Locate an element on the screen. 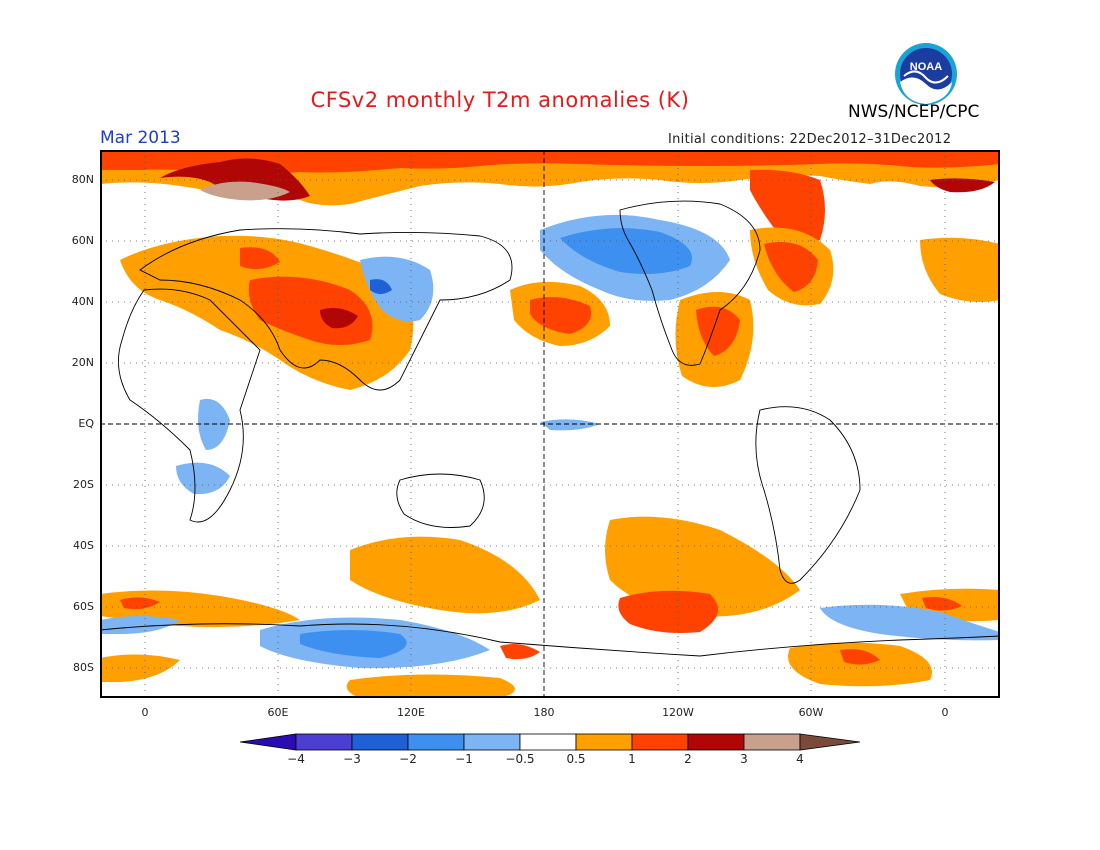 The image size is (1100, 850). greenland-warm-anomaly is located at coordinates (787, 207).